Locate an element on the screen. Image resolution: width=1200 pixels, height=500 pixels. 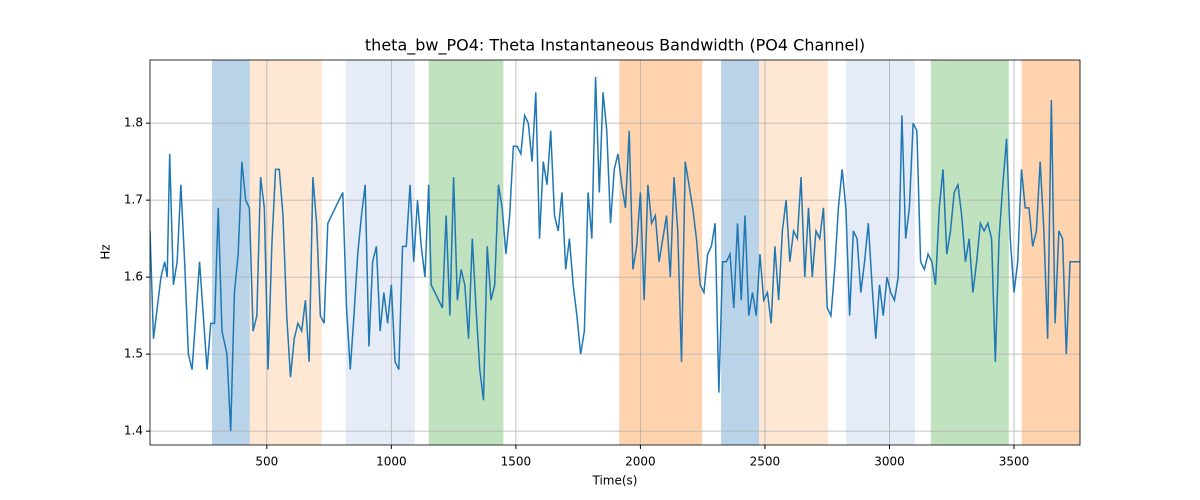
y-tick-label: 1.5 is located at coordinates (133, 354).